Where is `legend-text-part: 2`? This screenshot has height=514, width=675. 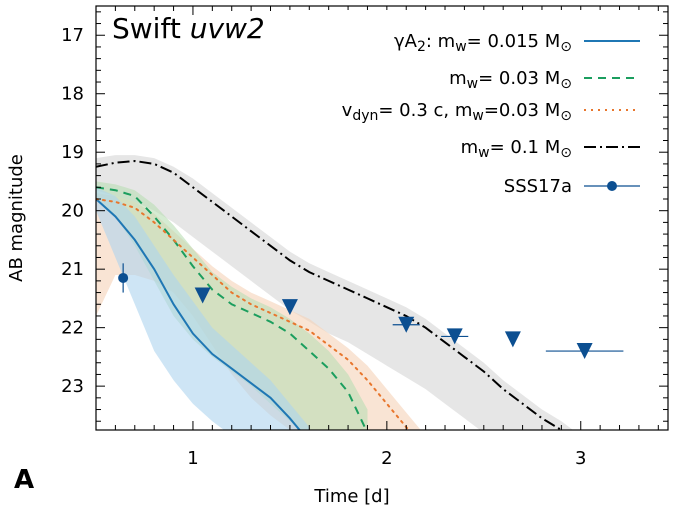
legend-text-part: 2 is located at coordinates (421, 47).